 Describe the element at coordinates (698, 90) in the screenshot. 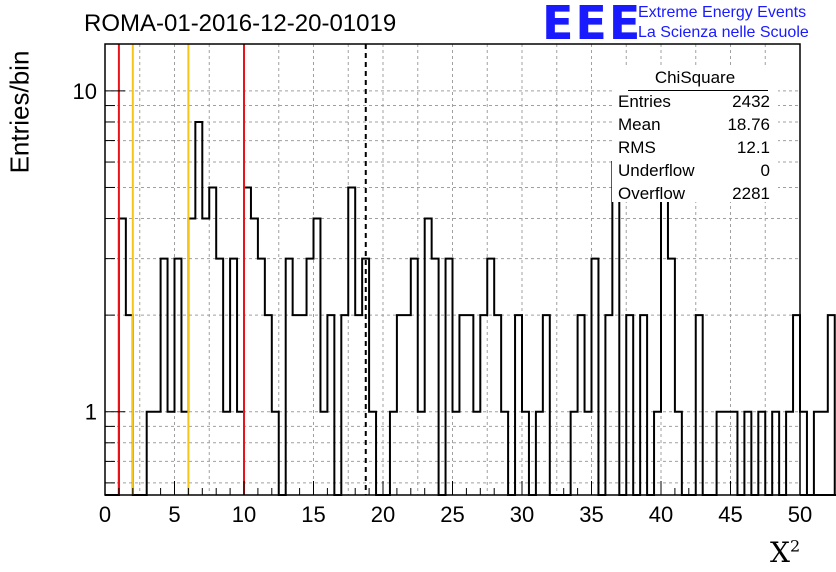

I see `stats-divider` at that location.